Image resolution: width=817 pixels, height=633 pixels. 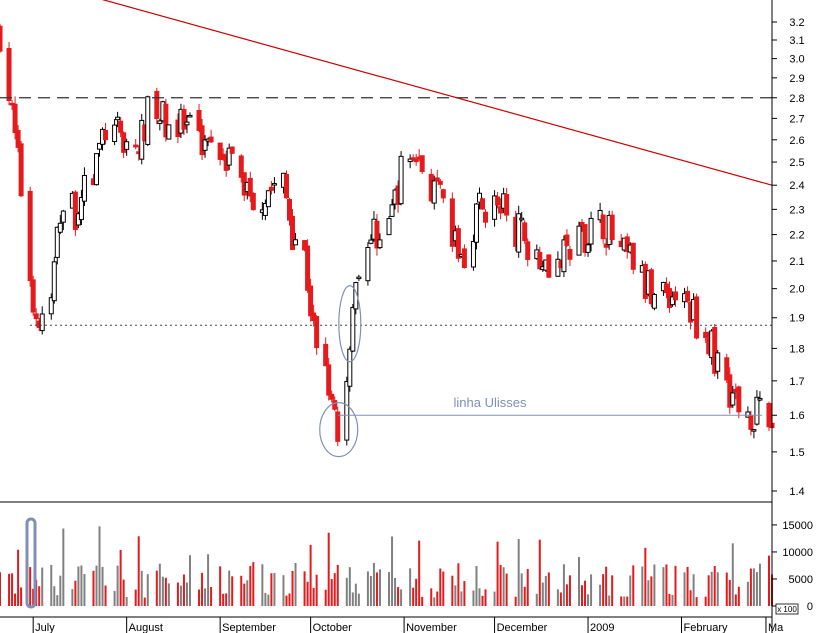 I want to click on volume-tick-label: 5000, so click(x=801, y=580).